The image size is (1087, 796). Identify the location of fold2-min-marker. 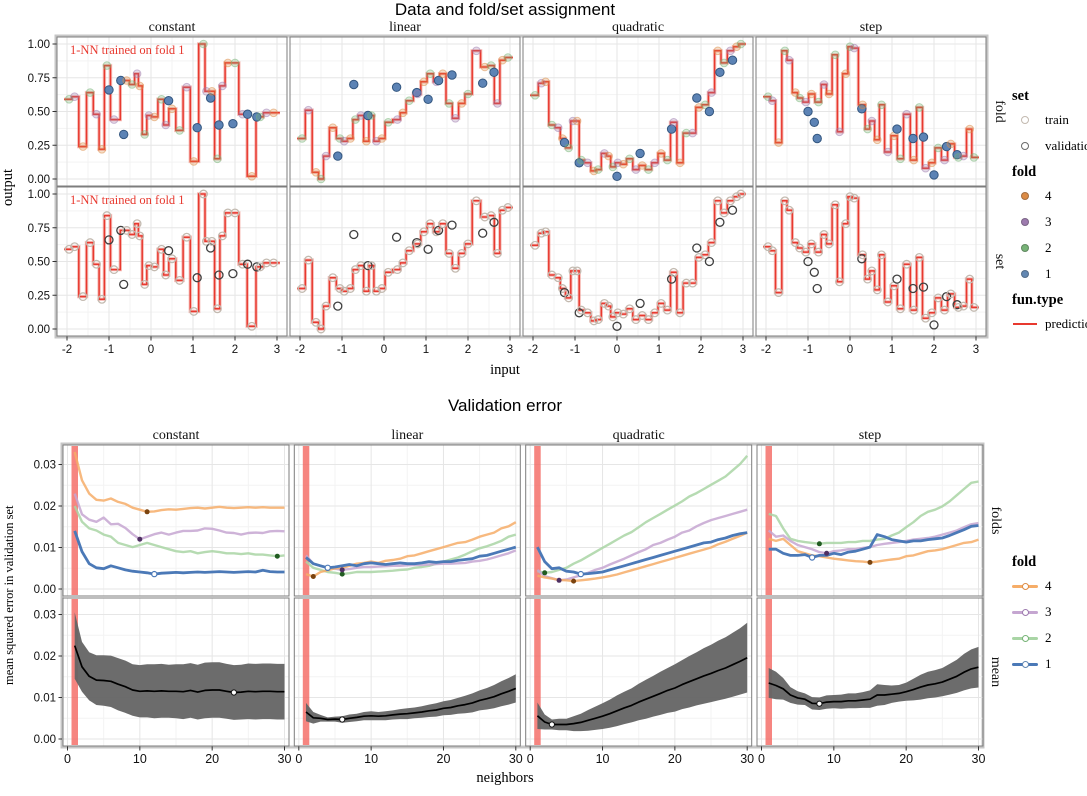
(545, 573).